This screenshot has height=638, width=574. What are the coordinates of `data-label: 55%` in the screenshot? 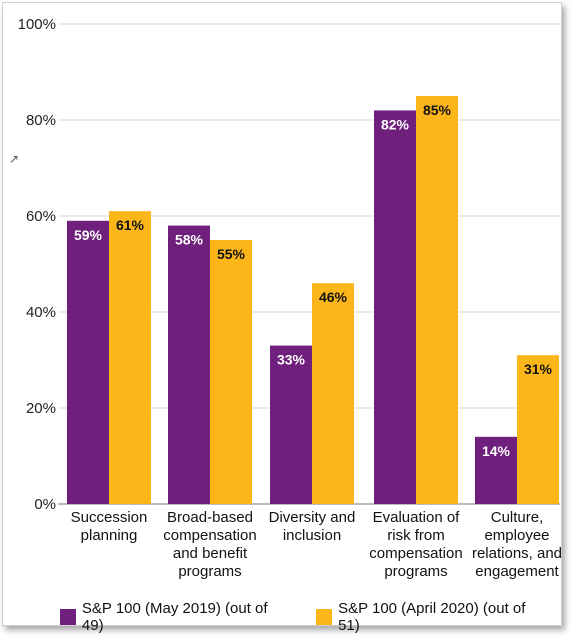 It's located at (231, 254).